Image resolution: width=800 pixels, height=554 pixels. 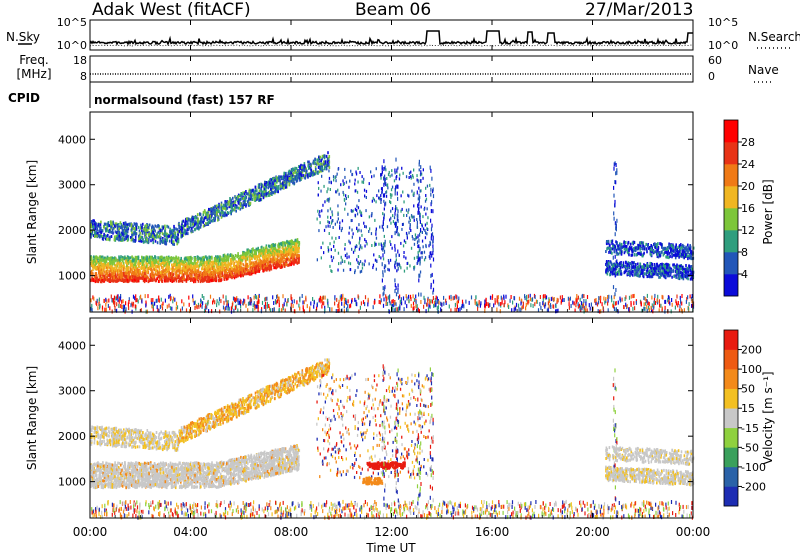 What do you see at coordinates (23, 37) in the screenshot?
I see `nsky-label: N.Sky` at bounding box center [23, 37].